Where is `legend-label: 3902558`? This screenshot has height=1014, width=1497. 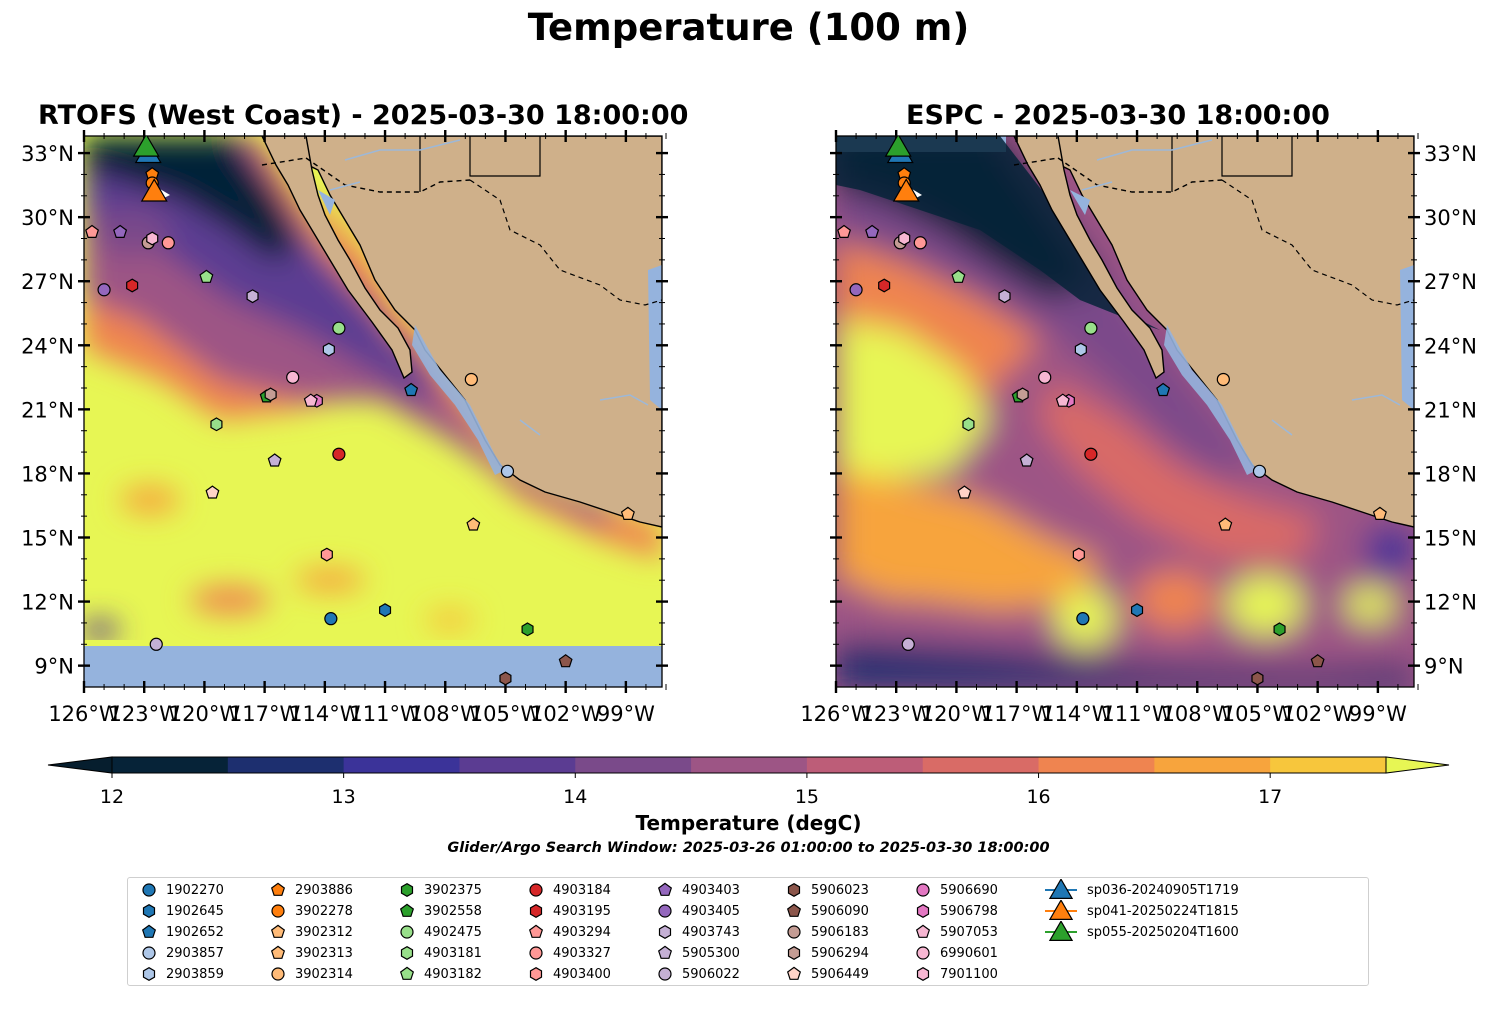
legend-label: 3902558 is located at coordinates (453, 911).